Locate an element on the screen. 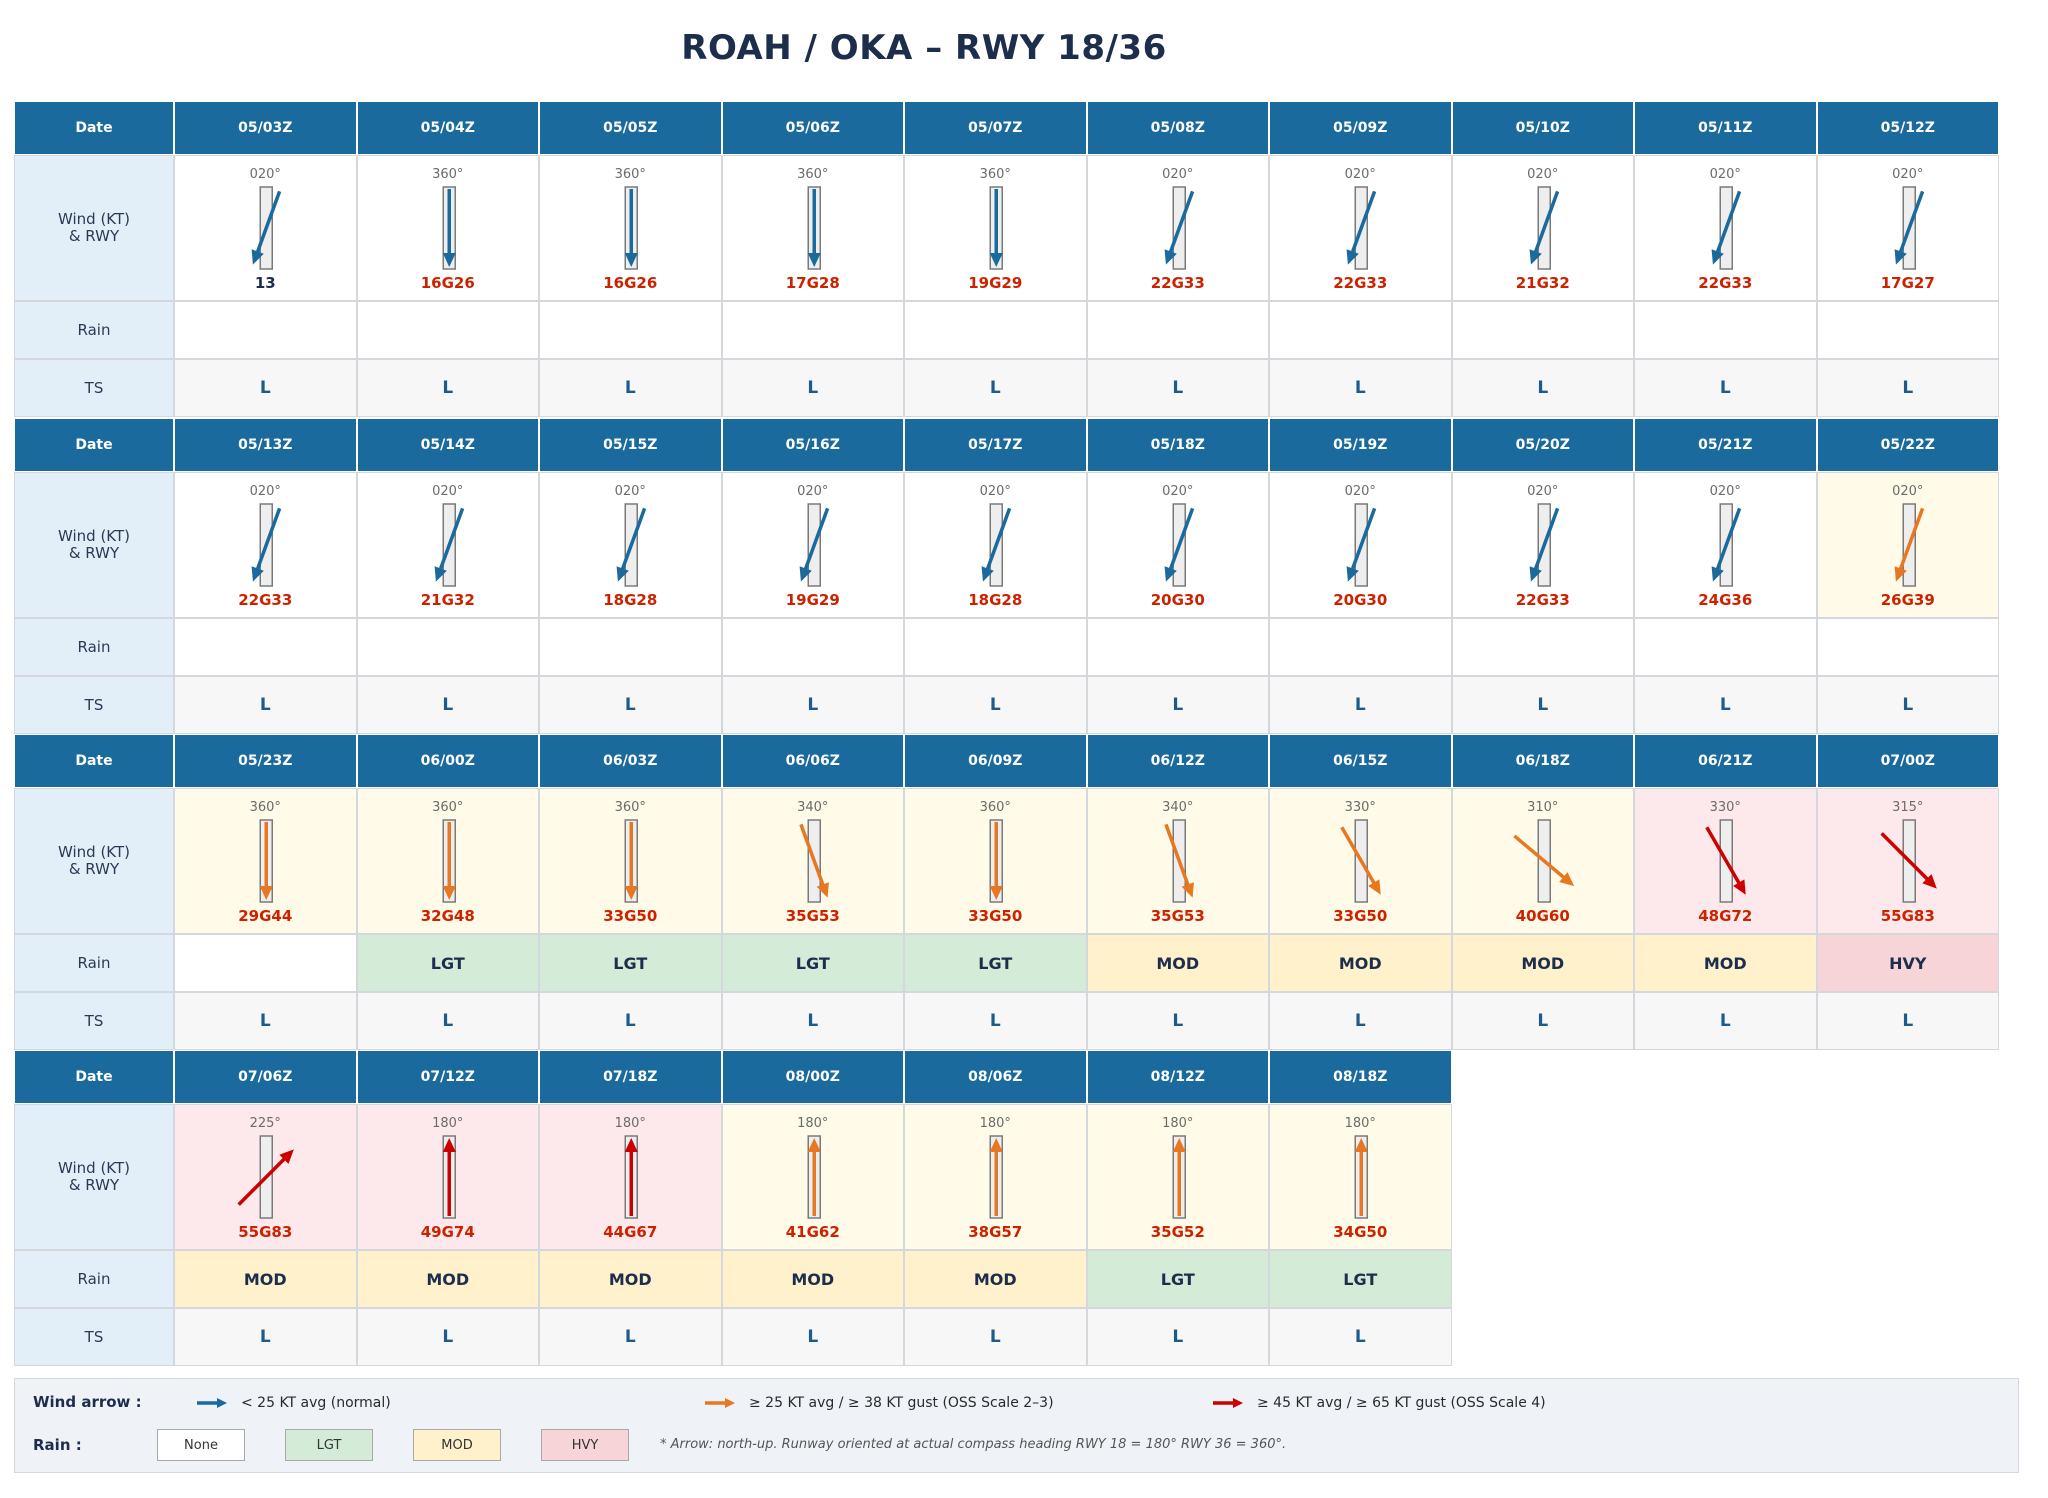  date-header-cell: 05/12Z is located at coordinates (1907, 128).